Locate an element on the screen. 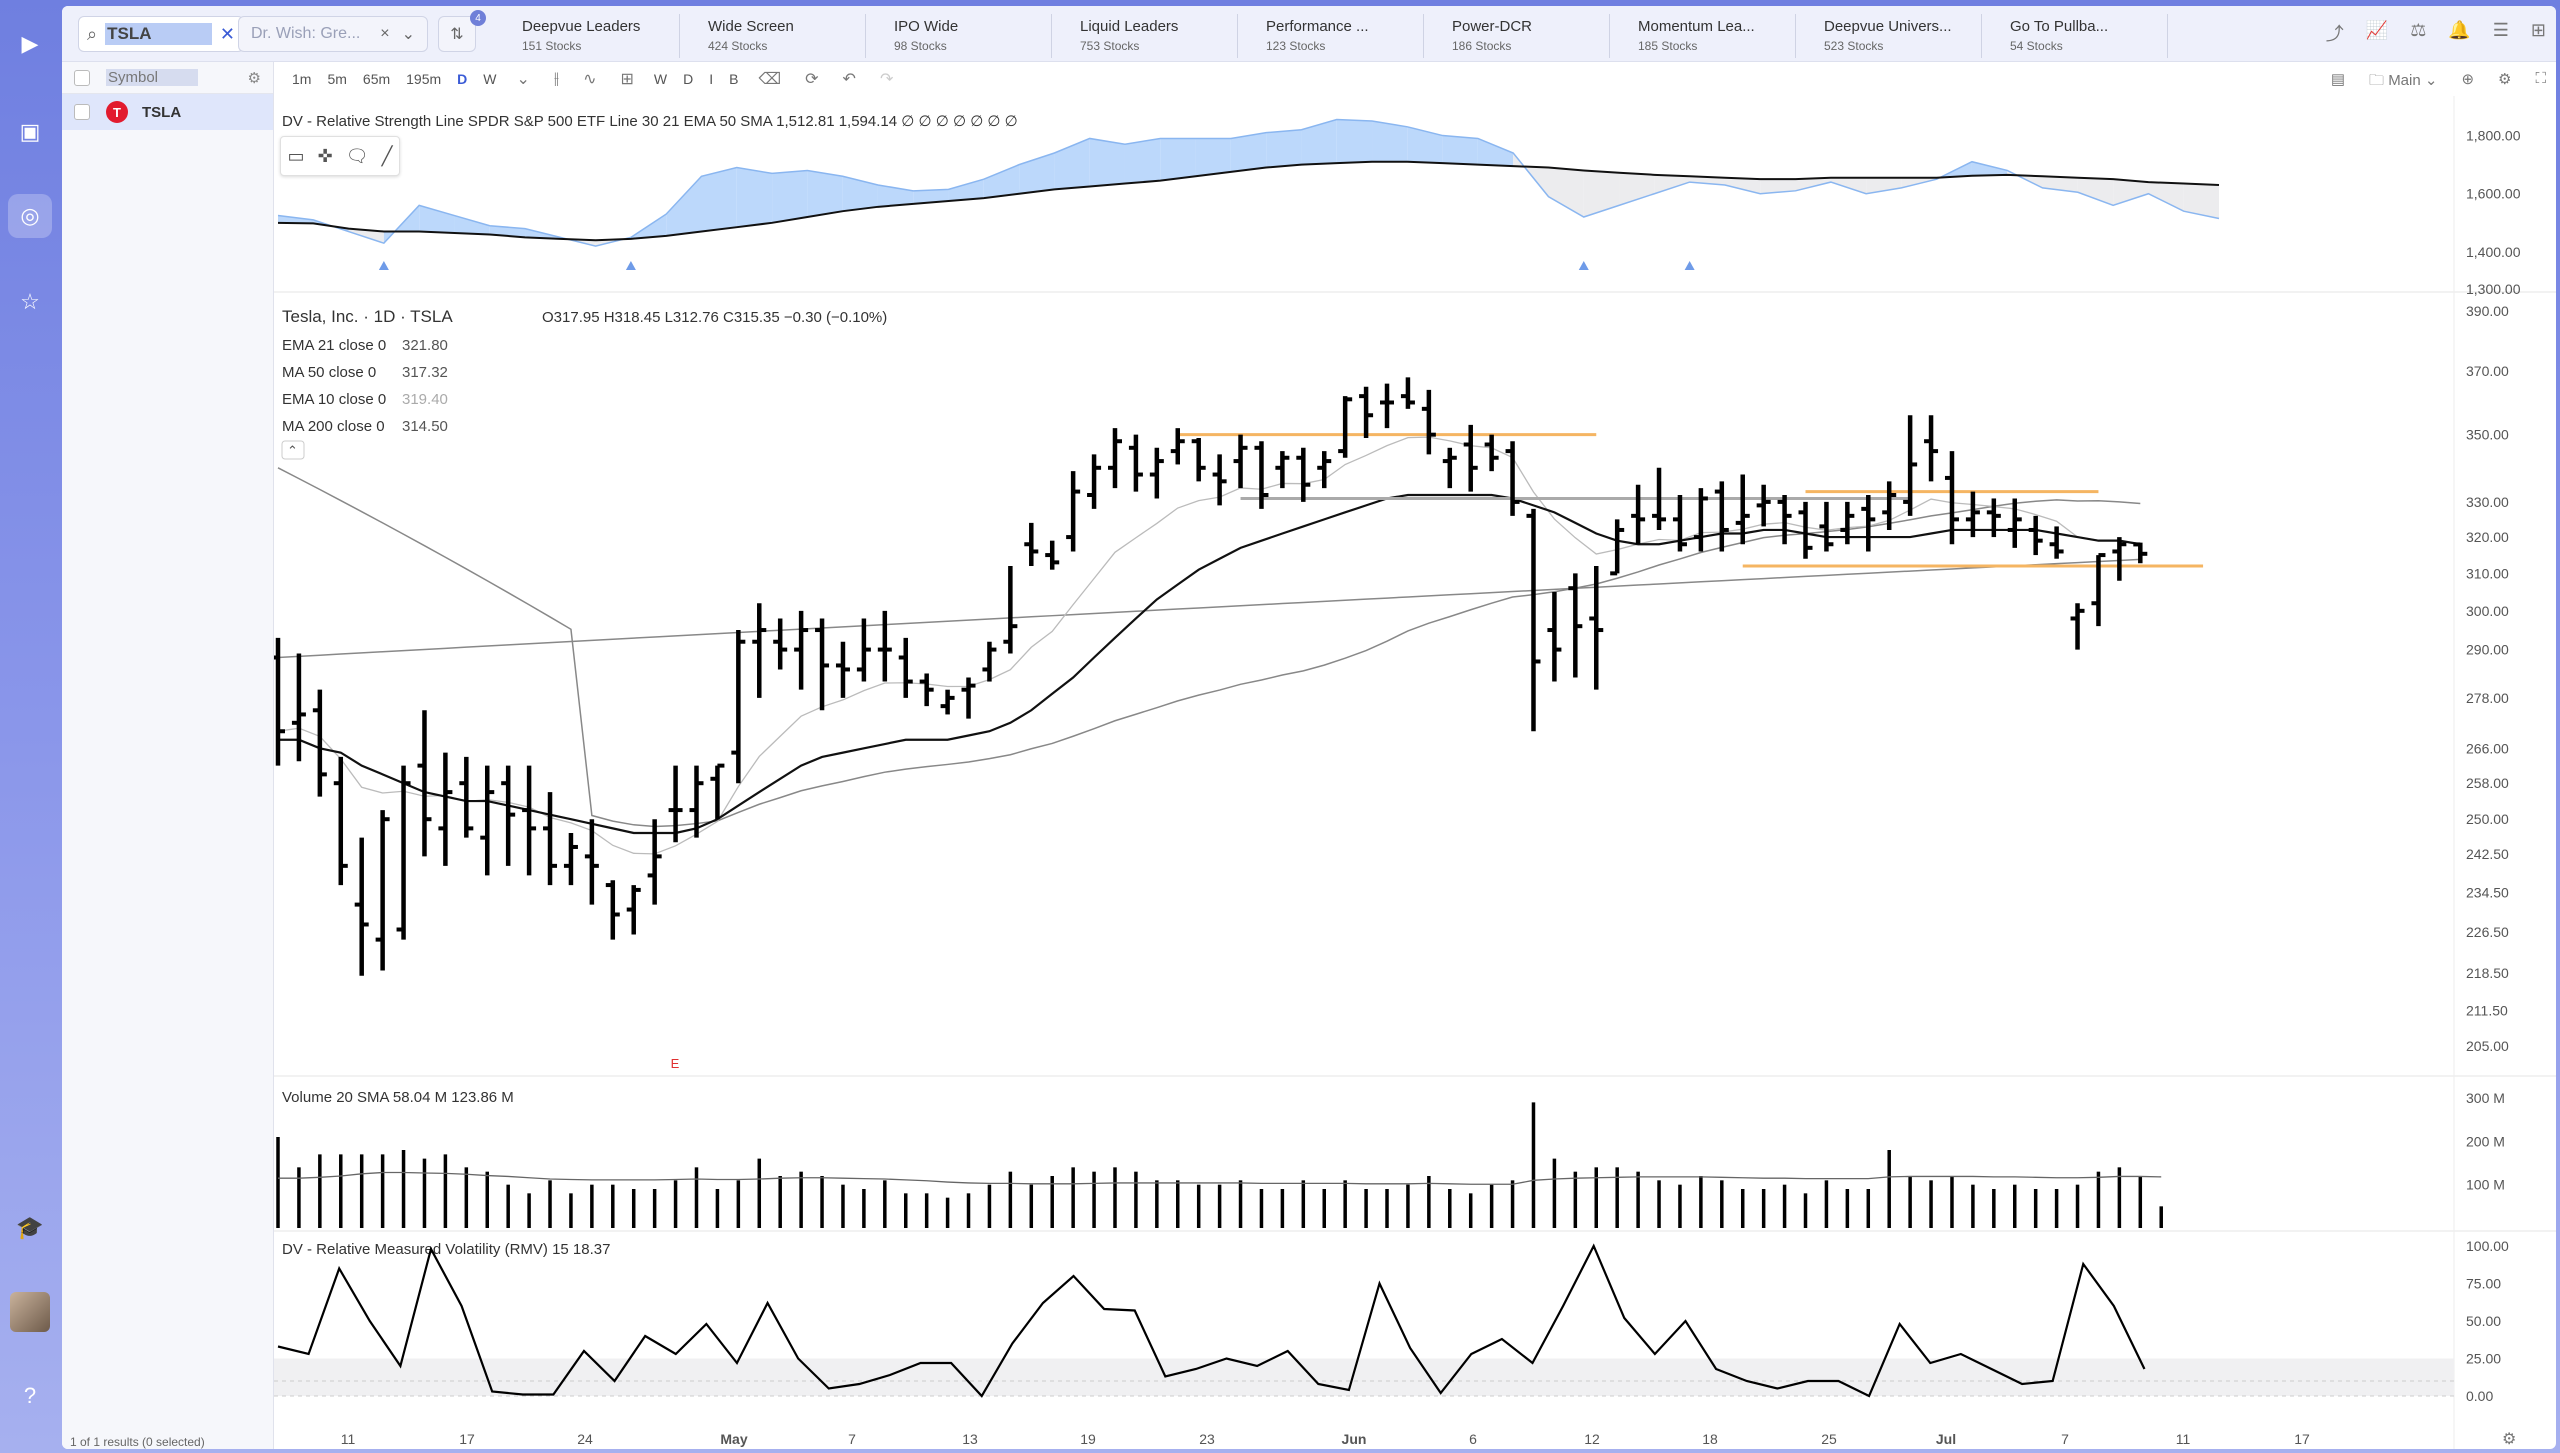 The width and height of the screenshot is (2560, 1453). chart-toolbar-right: ▤ 🗀 Main ⌄ ⊕ ⚙ ⛶ is located at coordinates (2438, 82).